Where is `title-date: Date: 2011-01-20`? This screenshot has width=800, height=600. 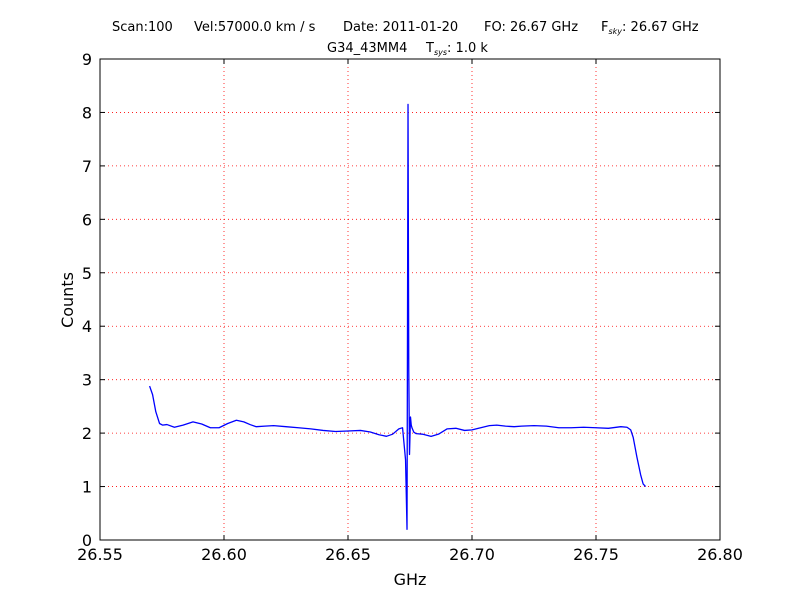 title-date: Date: 2011-01-20 is located at coordinates (400, 27).